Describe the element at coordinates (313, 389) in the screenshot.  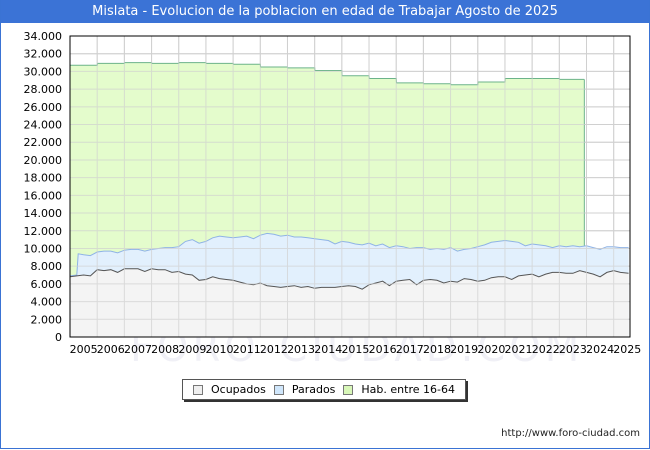
I see `legend-label-parados: Parados` at that location.